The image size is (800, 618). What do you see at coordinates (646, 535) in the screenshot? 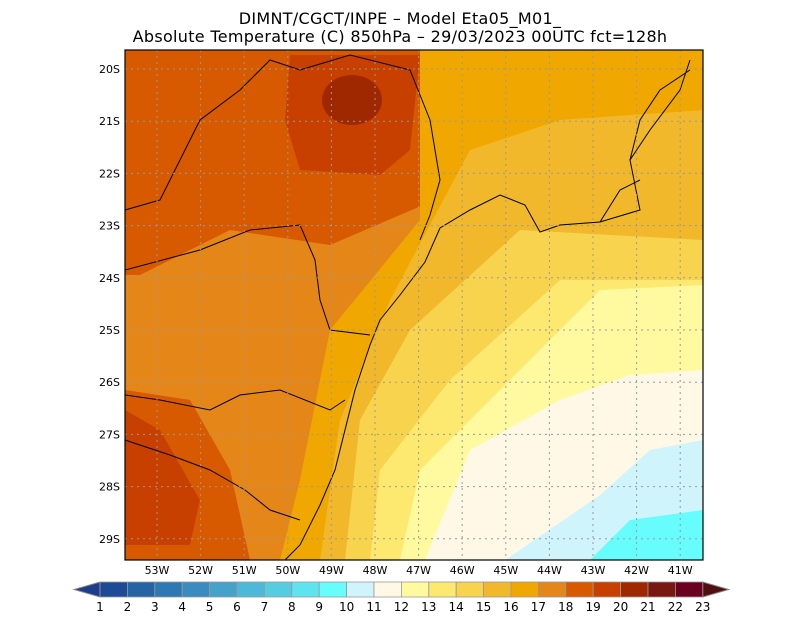
I see `region-9C` at bounding box center [646, 535].